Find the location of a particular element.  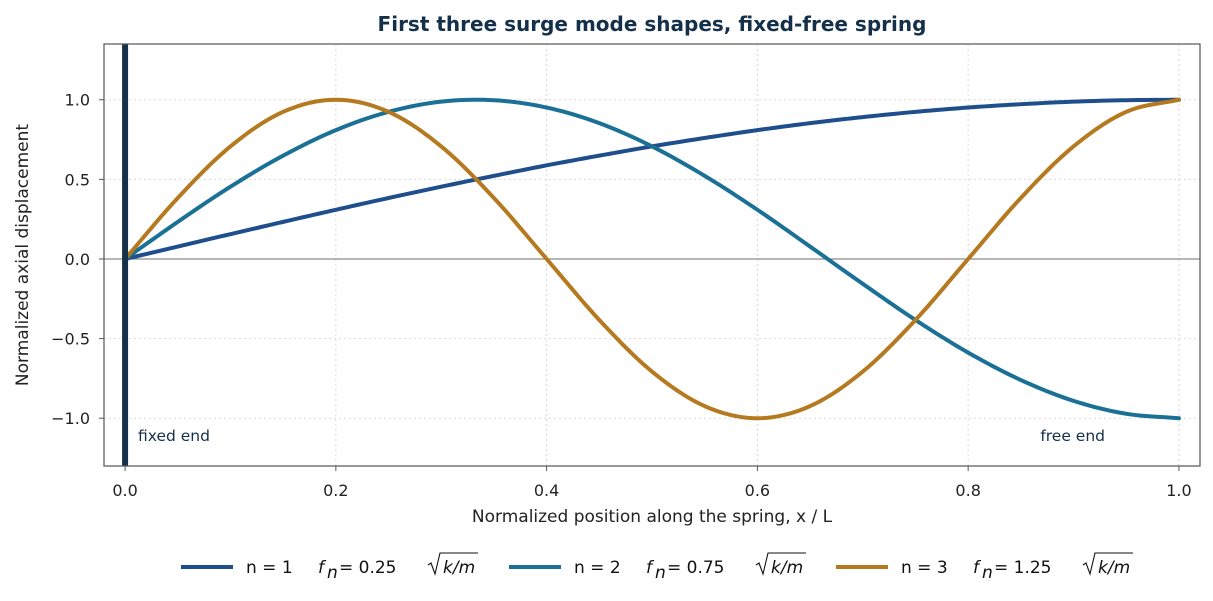

legend-entry-n2: n = 2 f n = 0.75 k/m is located at coordinates (657, 567).